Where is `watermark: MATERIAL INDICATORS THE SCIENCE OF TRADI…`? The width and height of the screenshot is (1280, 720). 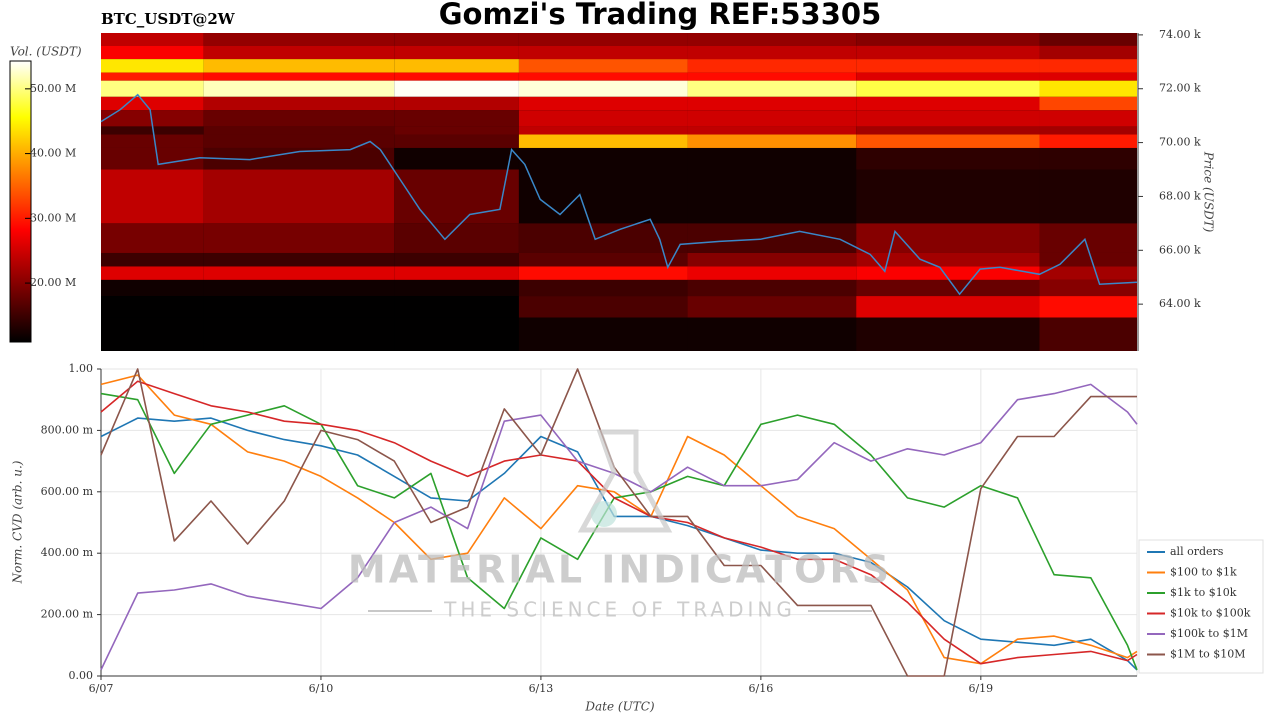
watermark: MATERIAL INDICATORS THE SCIENCE OF TRADI… is located at coordinates (620, 525).